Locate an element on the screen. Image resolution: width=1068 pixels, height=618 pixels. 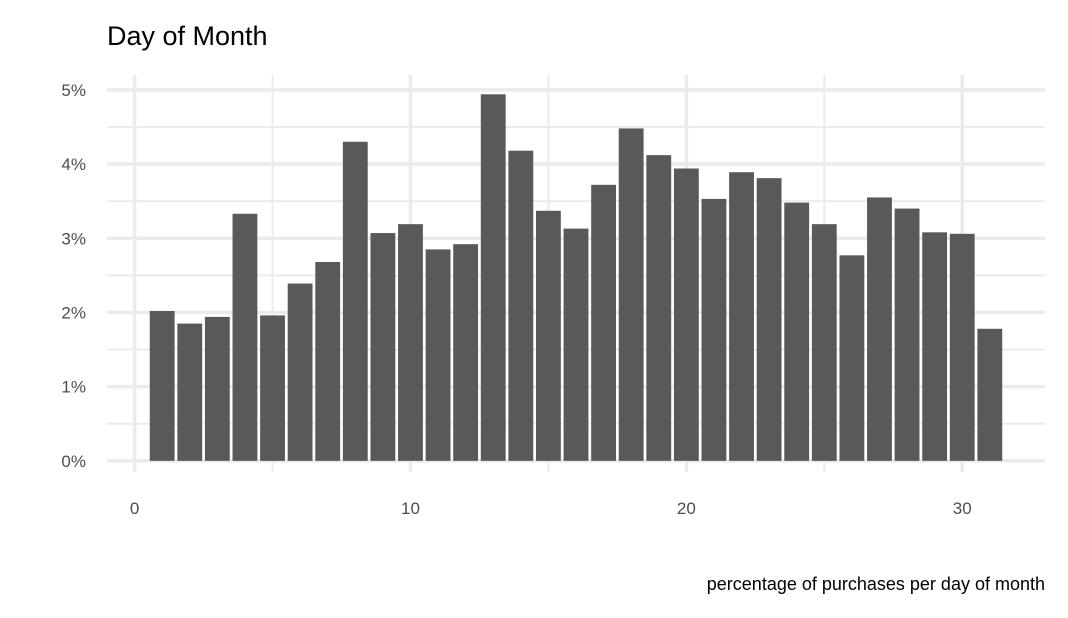
chart-title: Day of Month is located at coordinates (187, 36).